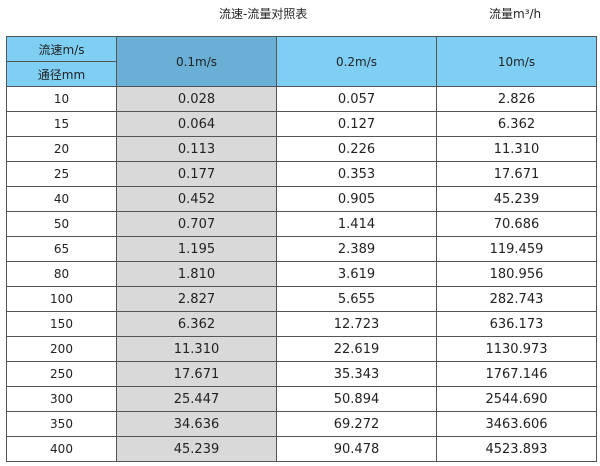  Describe the element at coordinates (196, 174) in the screenshot. I see `flow-value-cell: 0.177` at that location.